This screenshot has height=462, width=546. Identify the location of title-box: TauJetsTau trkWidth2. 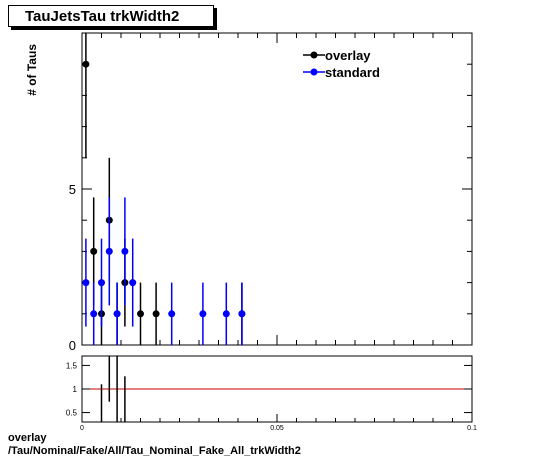
(111, 16).